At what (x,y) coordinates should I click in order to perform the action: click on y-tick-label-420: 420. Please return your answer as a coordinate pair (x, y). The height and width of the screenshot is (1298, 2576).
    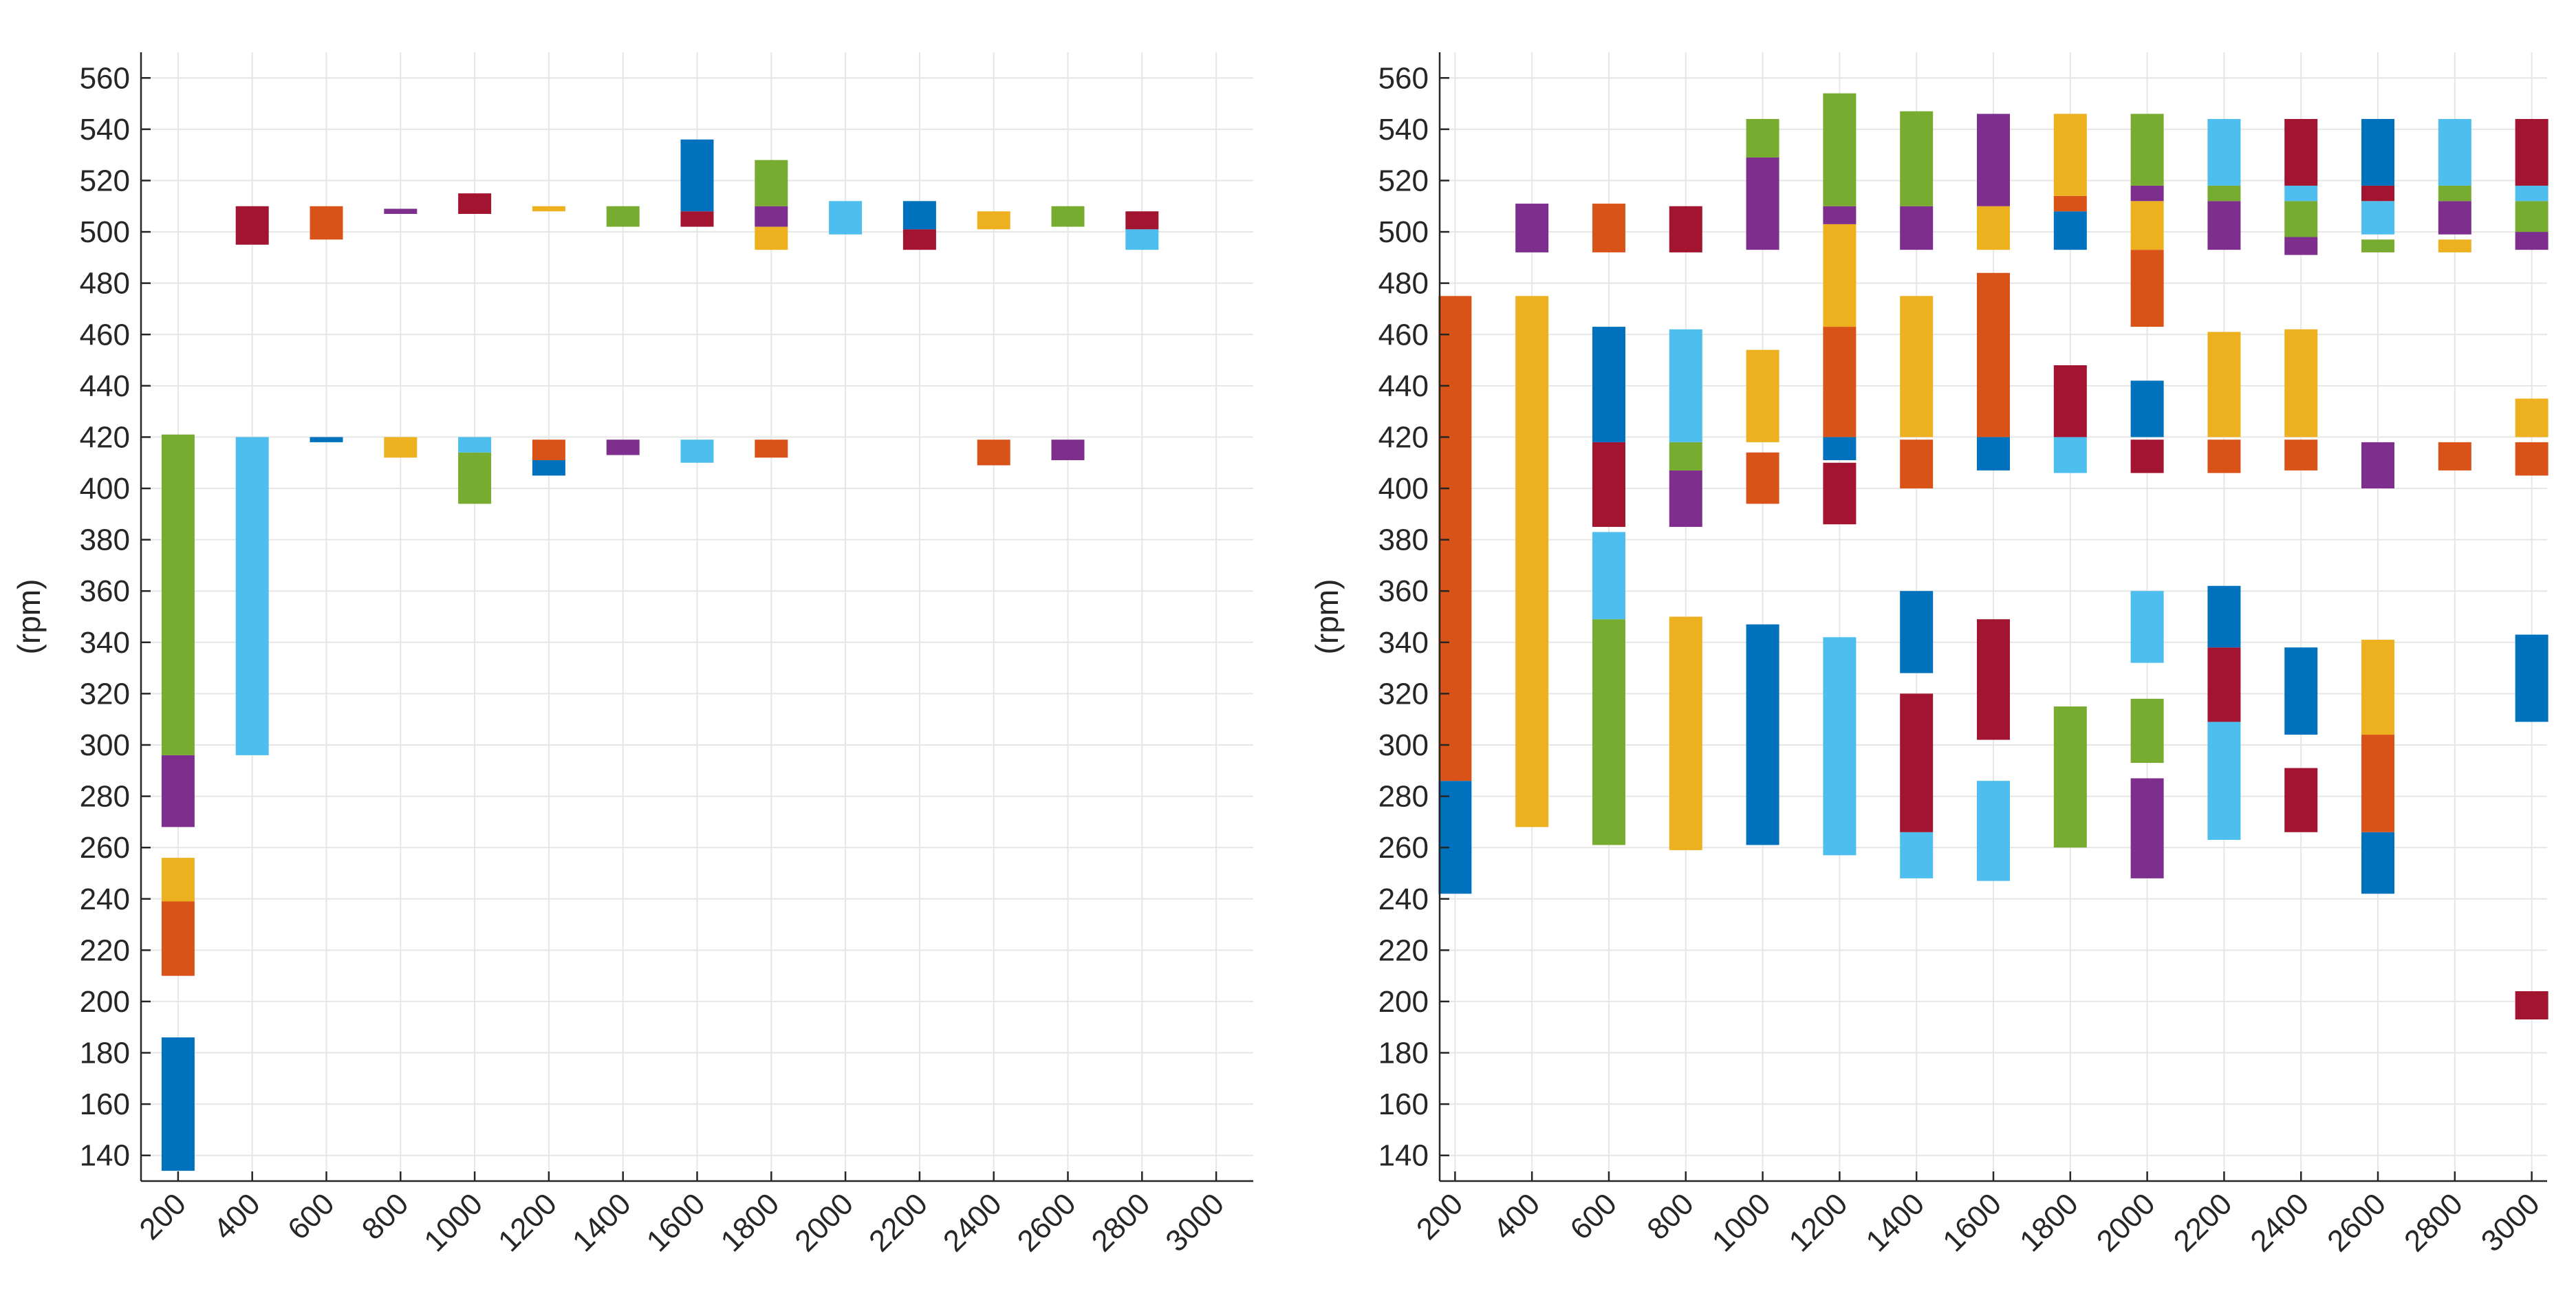
    Looking at the image, I should click on (1403, 437).